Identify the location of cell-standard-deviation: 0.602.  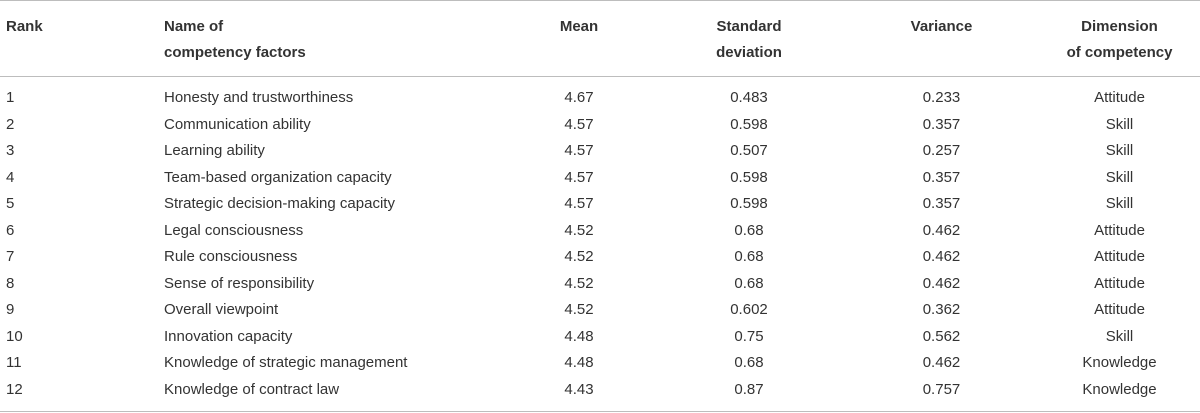
(749, 309).